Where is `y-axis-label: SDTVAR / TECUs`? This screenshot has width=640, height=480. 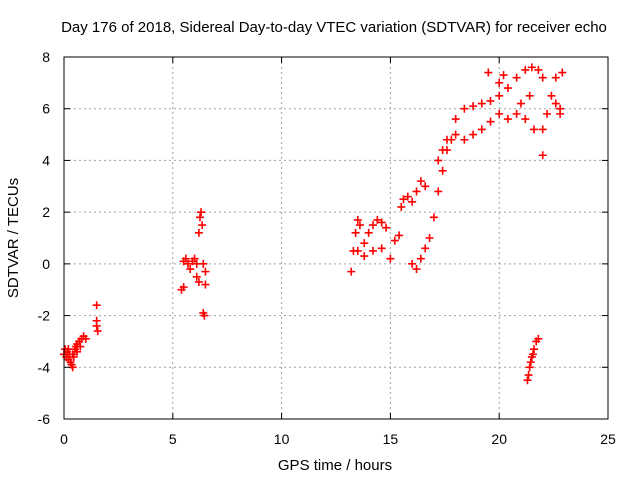 y-axis-label: SDTVAR / TECUs is located at coordinates (13, 238).